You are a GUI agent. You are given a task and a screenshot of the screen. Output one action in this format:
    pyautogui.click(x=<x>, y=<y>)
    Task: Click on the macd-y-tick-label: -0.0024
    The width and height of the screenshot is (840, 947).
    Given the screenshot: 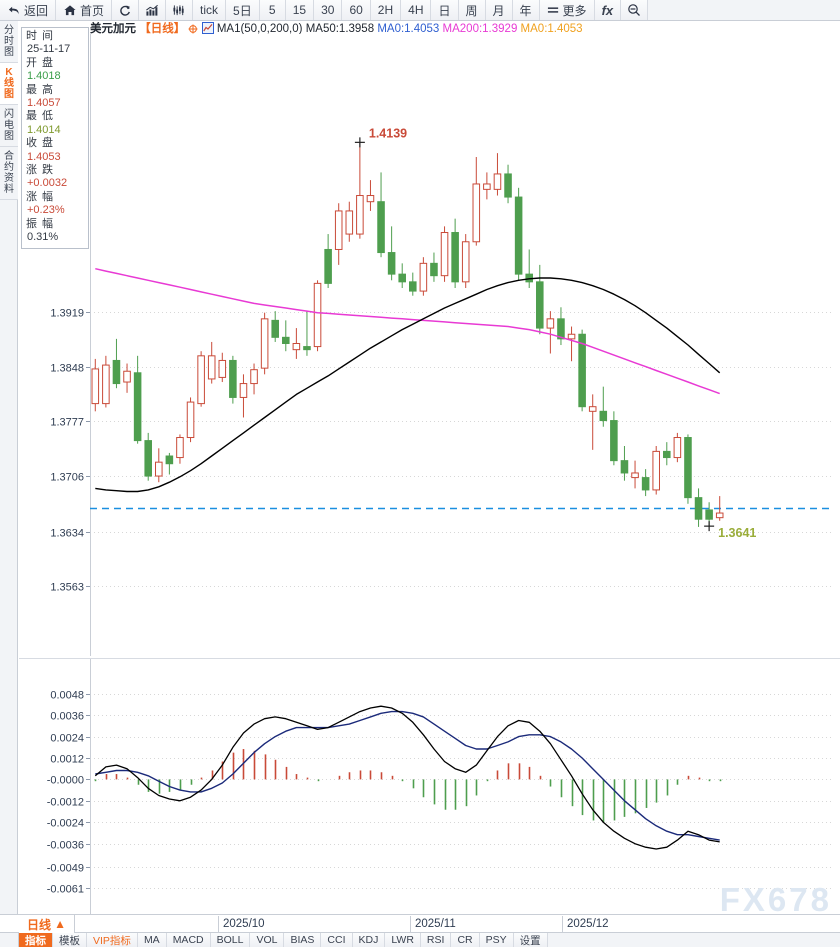 What is the action you would take?
    pyautogui.click(x=65, y=824)
    